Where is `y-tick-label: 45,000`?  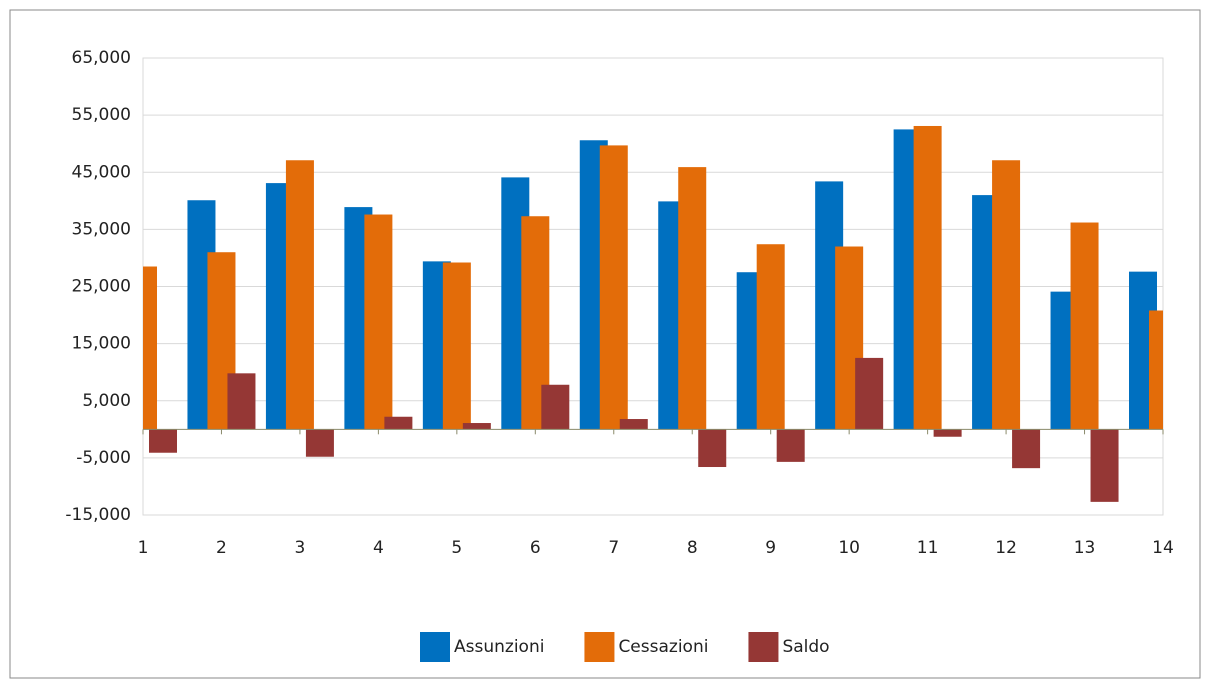 y-tick-label: 45,000 is located at coordinates (101, 172).